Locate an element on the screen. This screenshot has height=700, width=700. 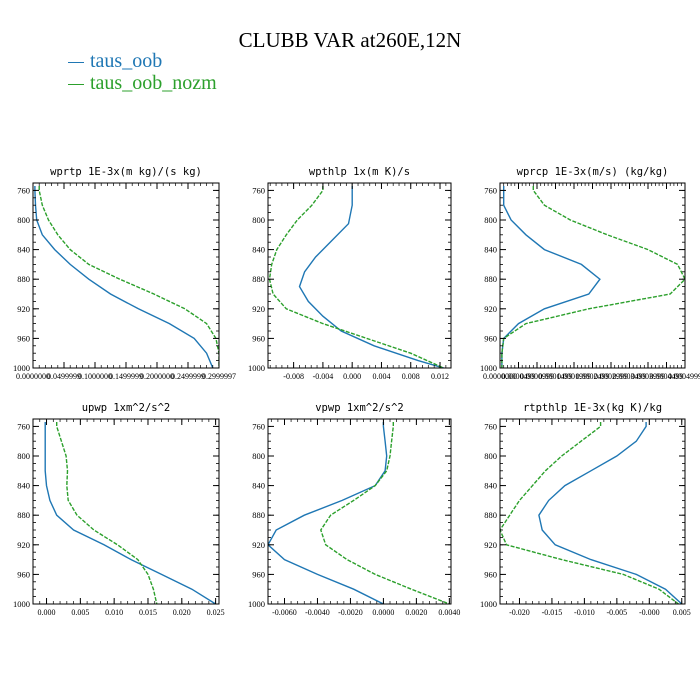
legend-entry-taus-oob-nozm: taus_oob_nozm is located at coordinates (142, 83).